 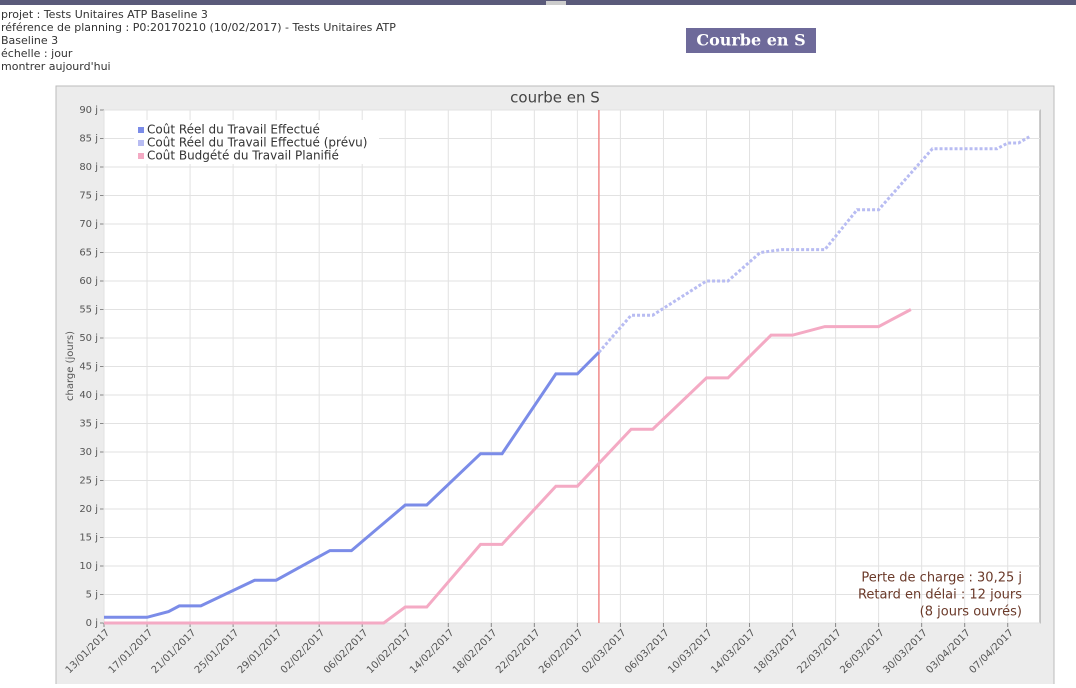 What do you see at coordinates (233, 130) in the screenshot?
I see `legend-label: Coût Réel du Travail Effectué` at bounding box center [233, 130].